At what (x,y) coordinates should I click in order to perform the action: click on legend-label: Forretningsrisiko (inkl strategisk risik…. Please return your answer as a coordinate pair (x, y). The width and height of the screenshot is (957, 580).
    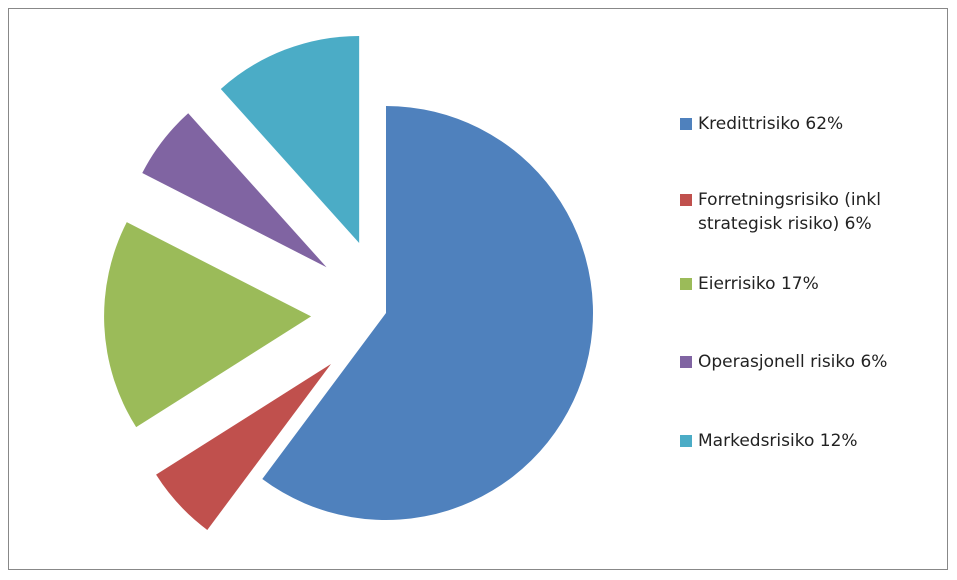
    Looking at the image, I should click on (789, 212).